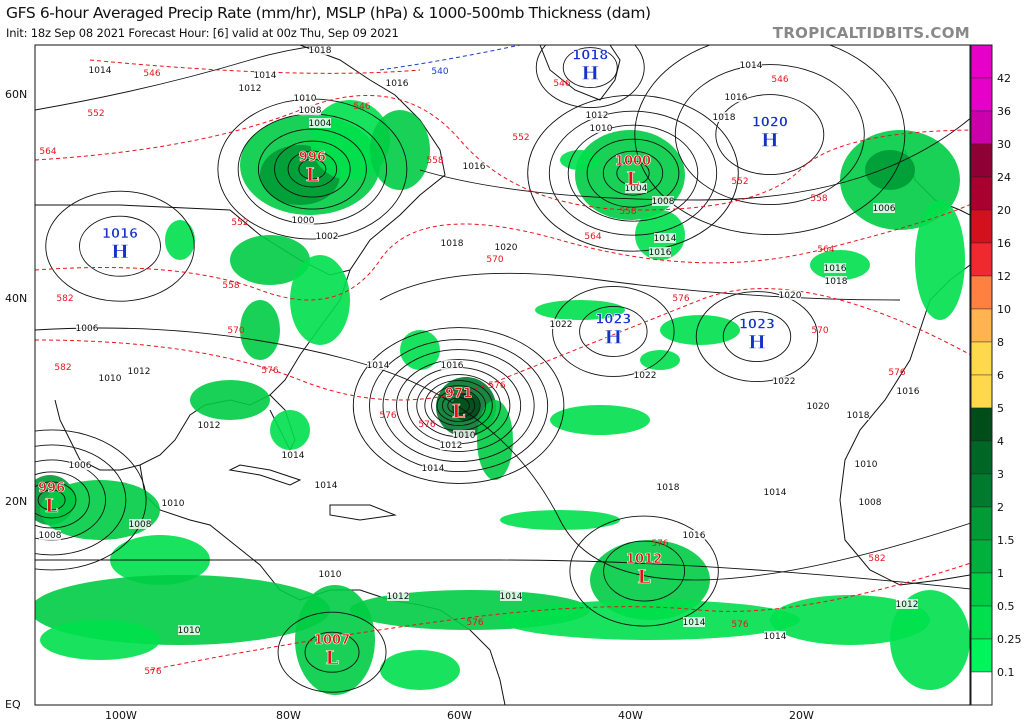 This screenshot has width=1024, height=724. What do you see at coordinates (458, 394) in the screenshot?
I see `pressure-value: 971` at bounding box center [458, 394].